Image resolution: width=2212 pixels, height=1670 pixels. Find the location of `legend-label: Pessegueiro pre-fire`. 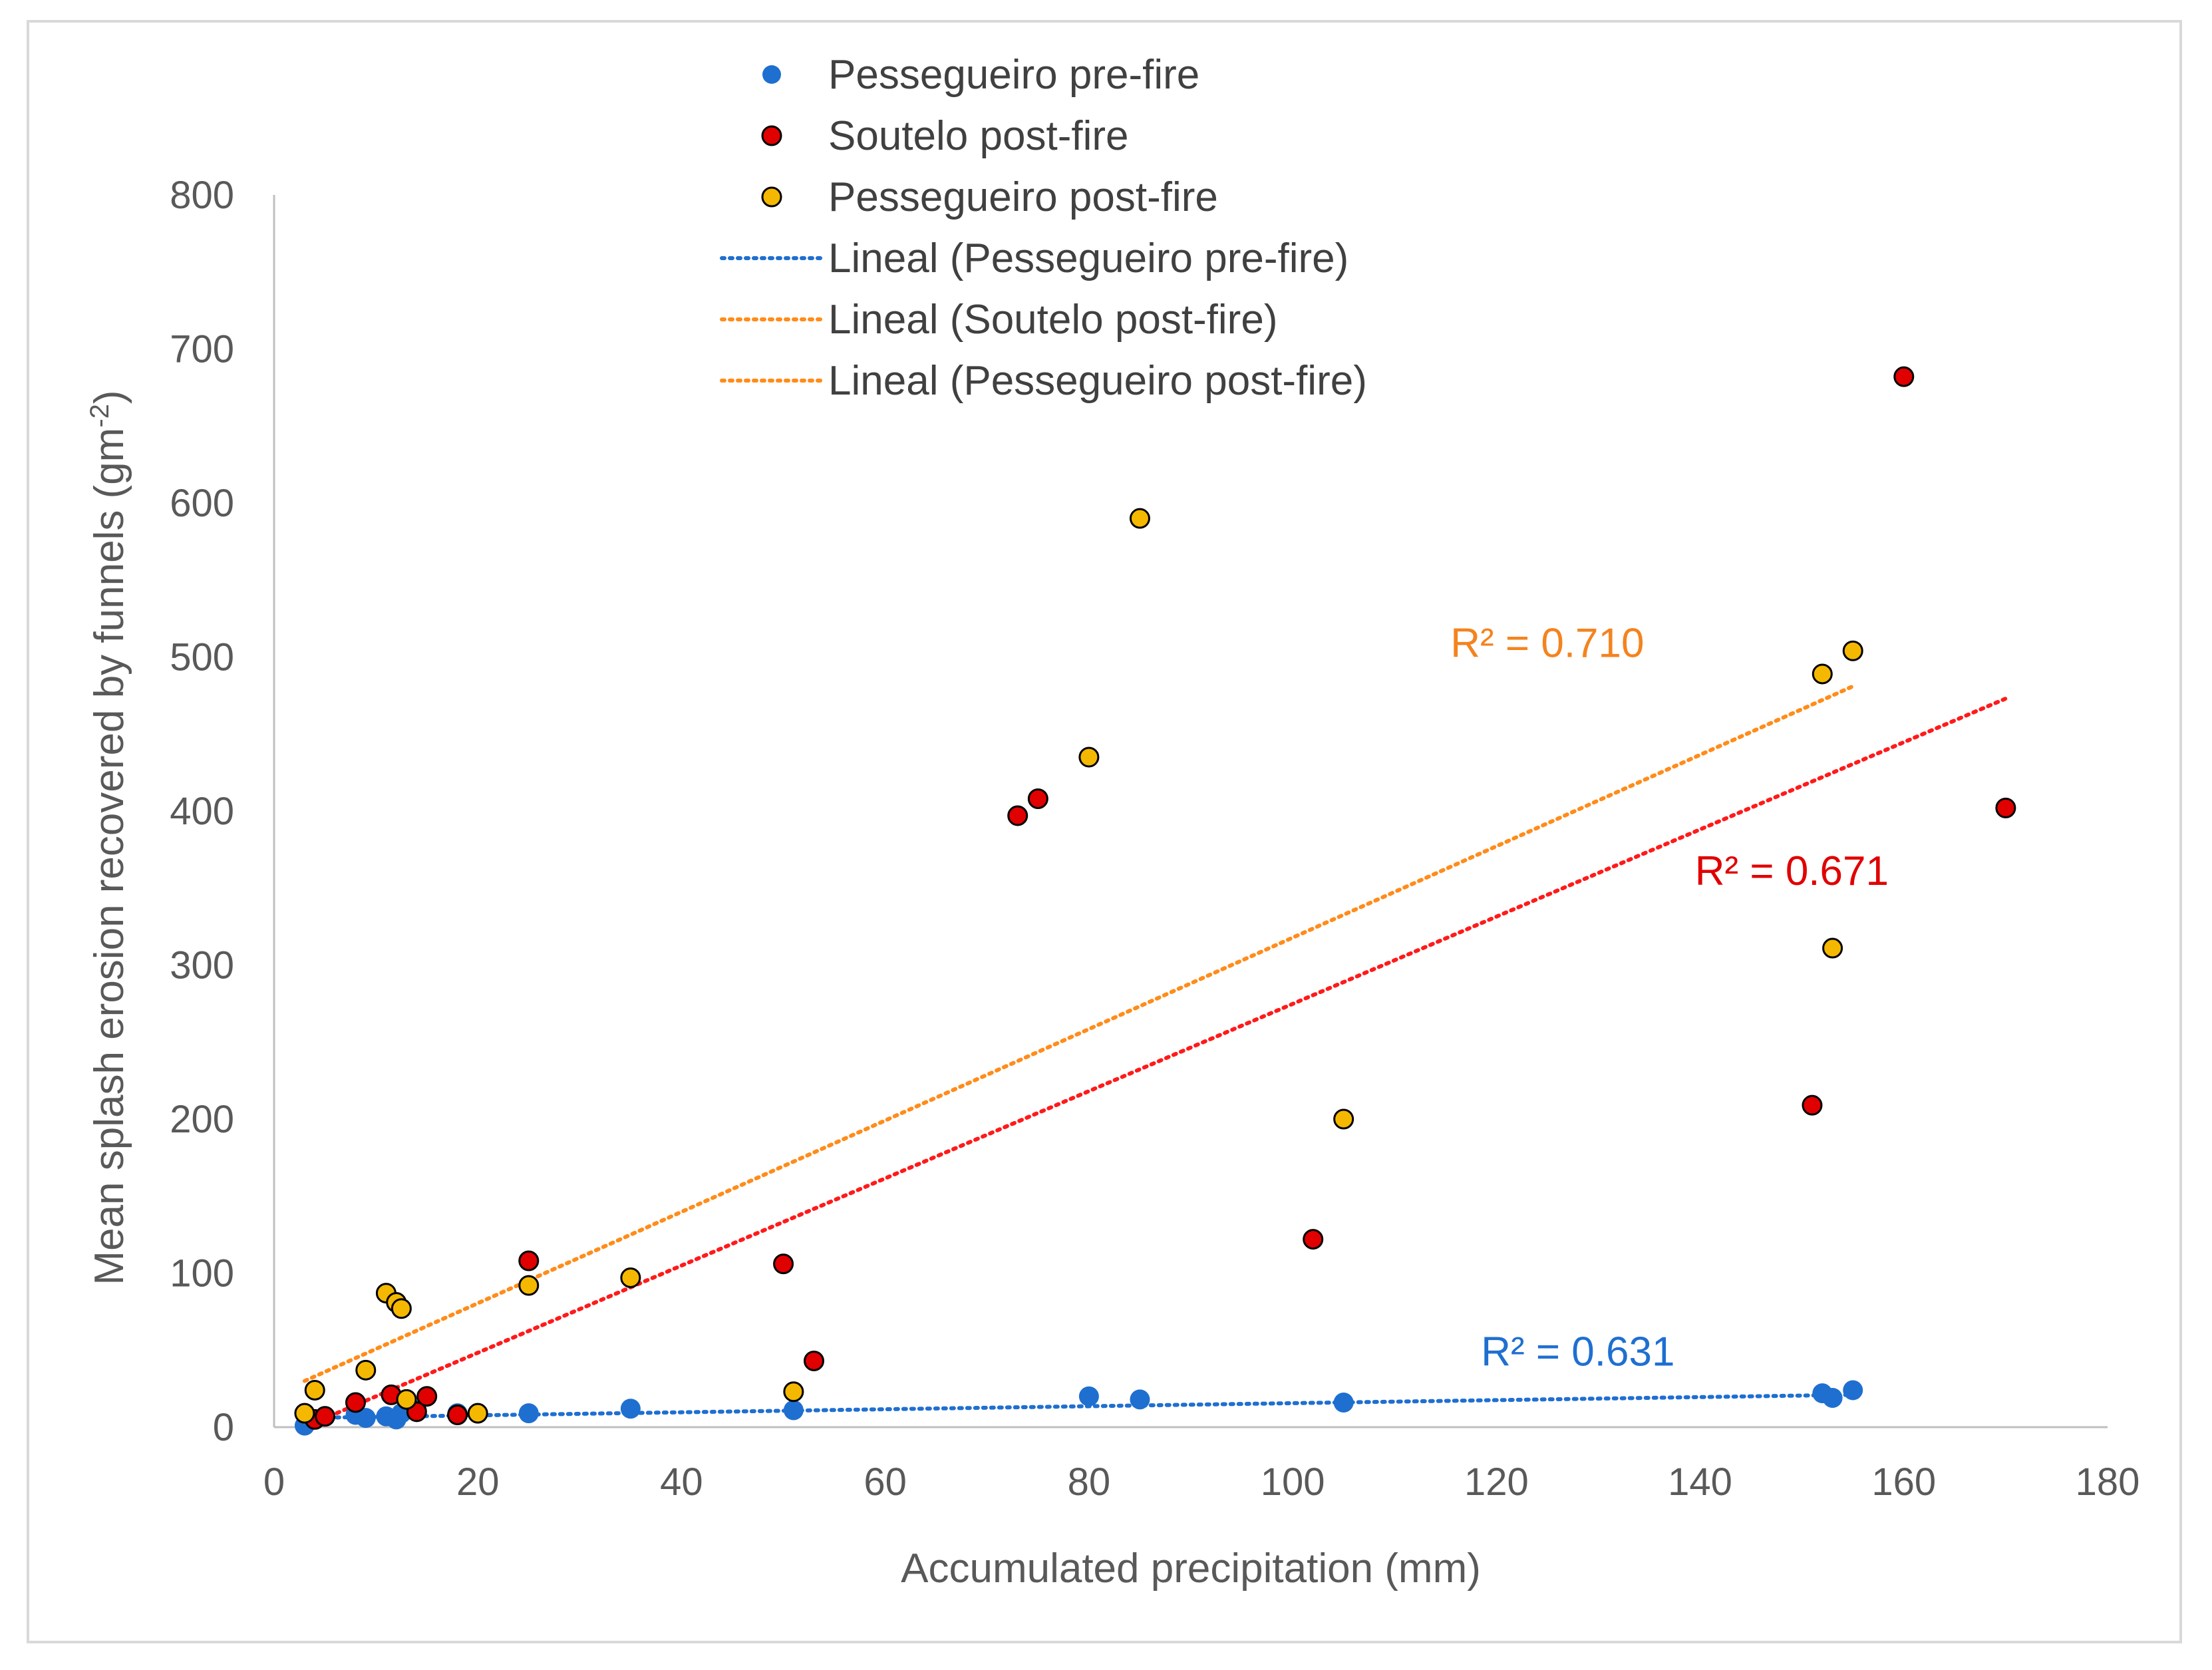

legend-label: Pessegueiro pre-fire is located at coordinates (1014, 75).